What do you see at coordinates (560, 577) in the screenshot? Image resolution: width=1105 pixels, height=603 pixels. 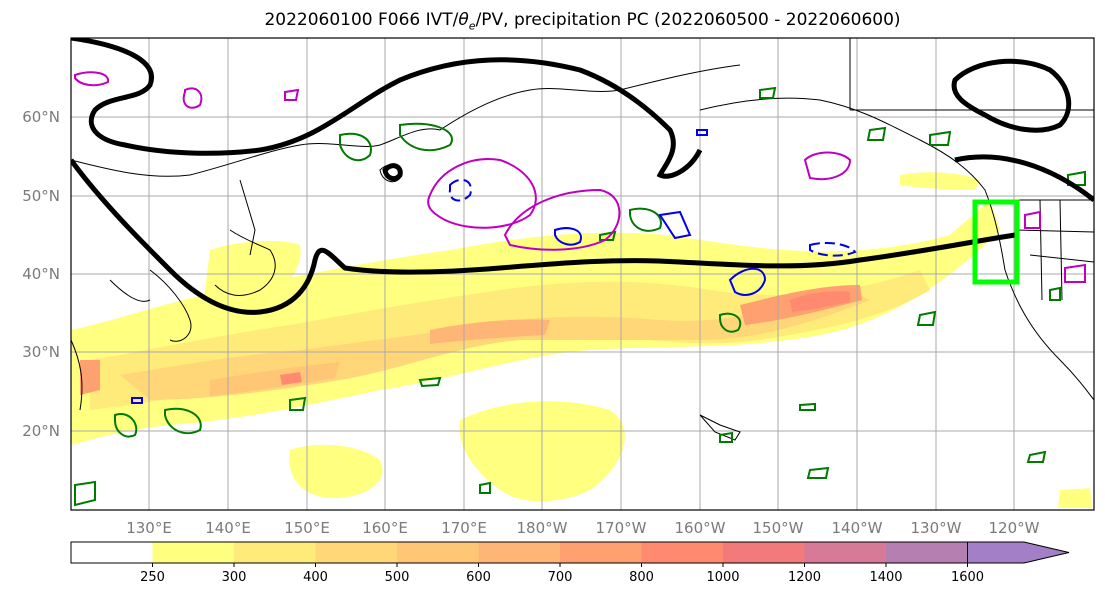 I see `colorbar-tick-label: 700` at bounding box center [560, 577].